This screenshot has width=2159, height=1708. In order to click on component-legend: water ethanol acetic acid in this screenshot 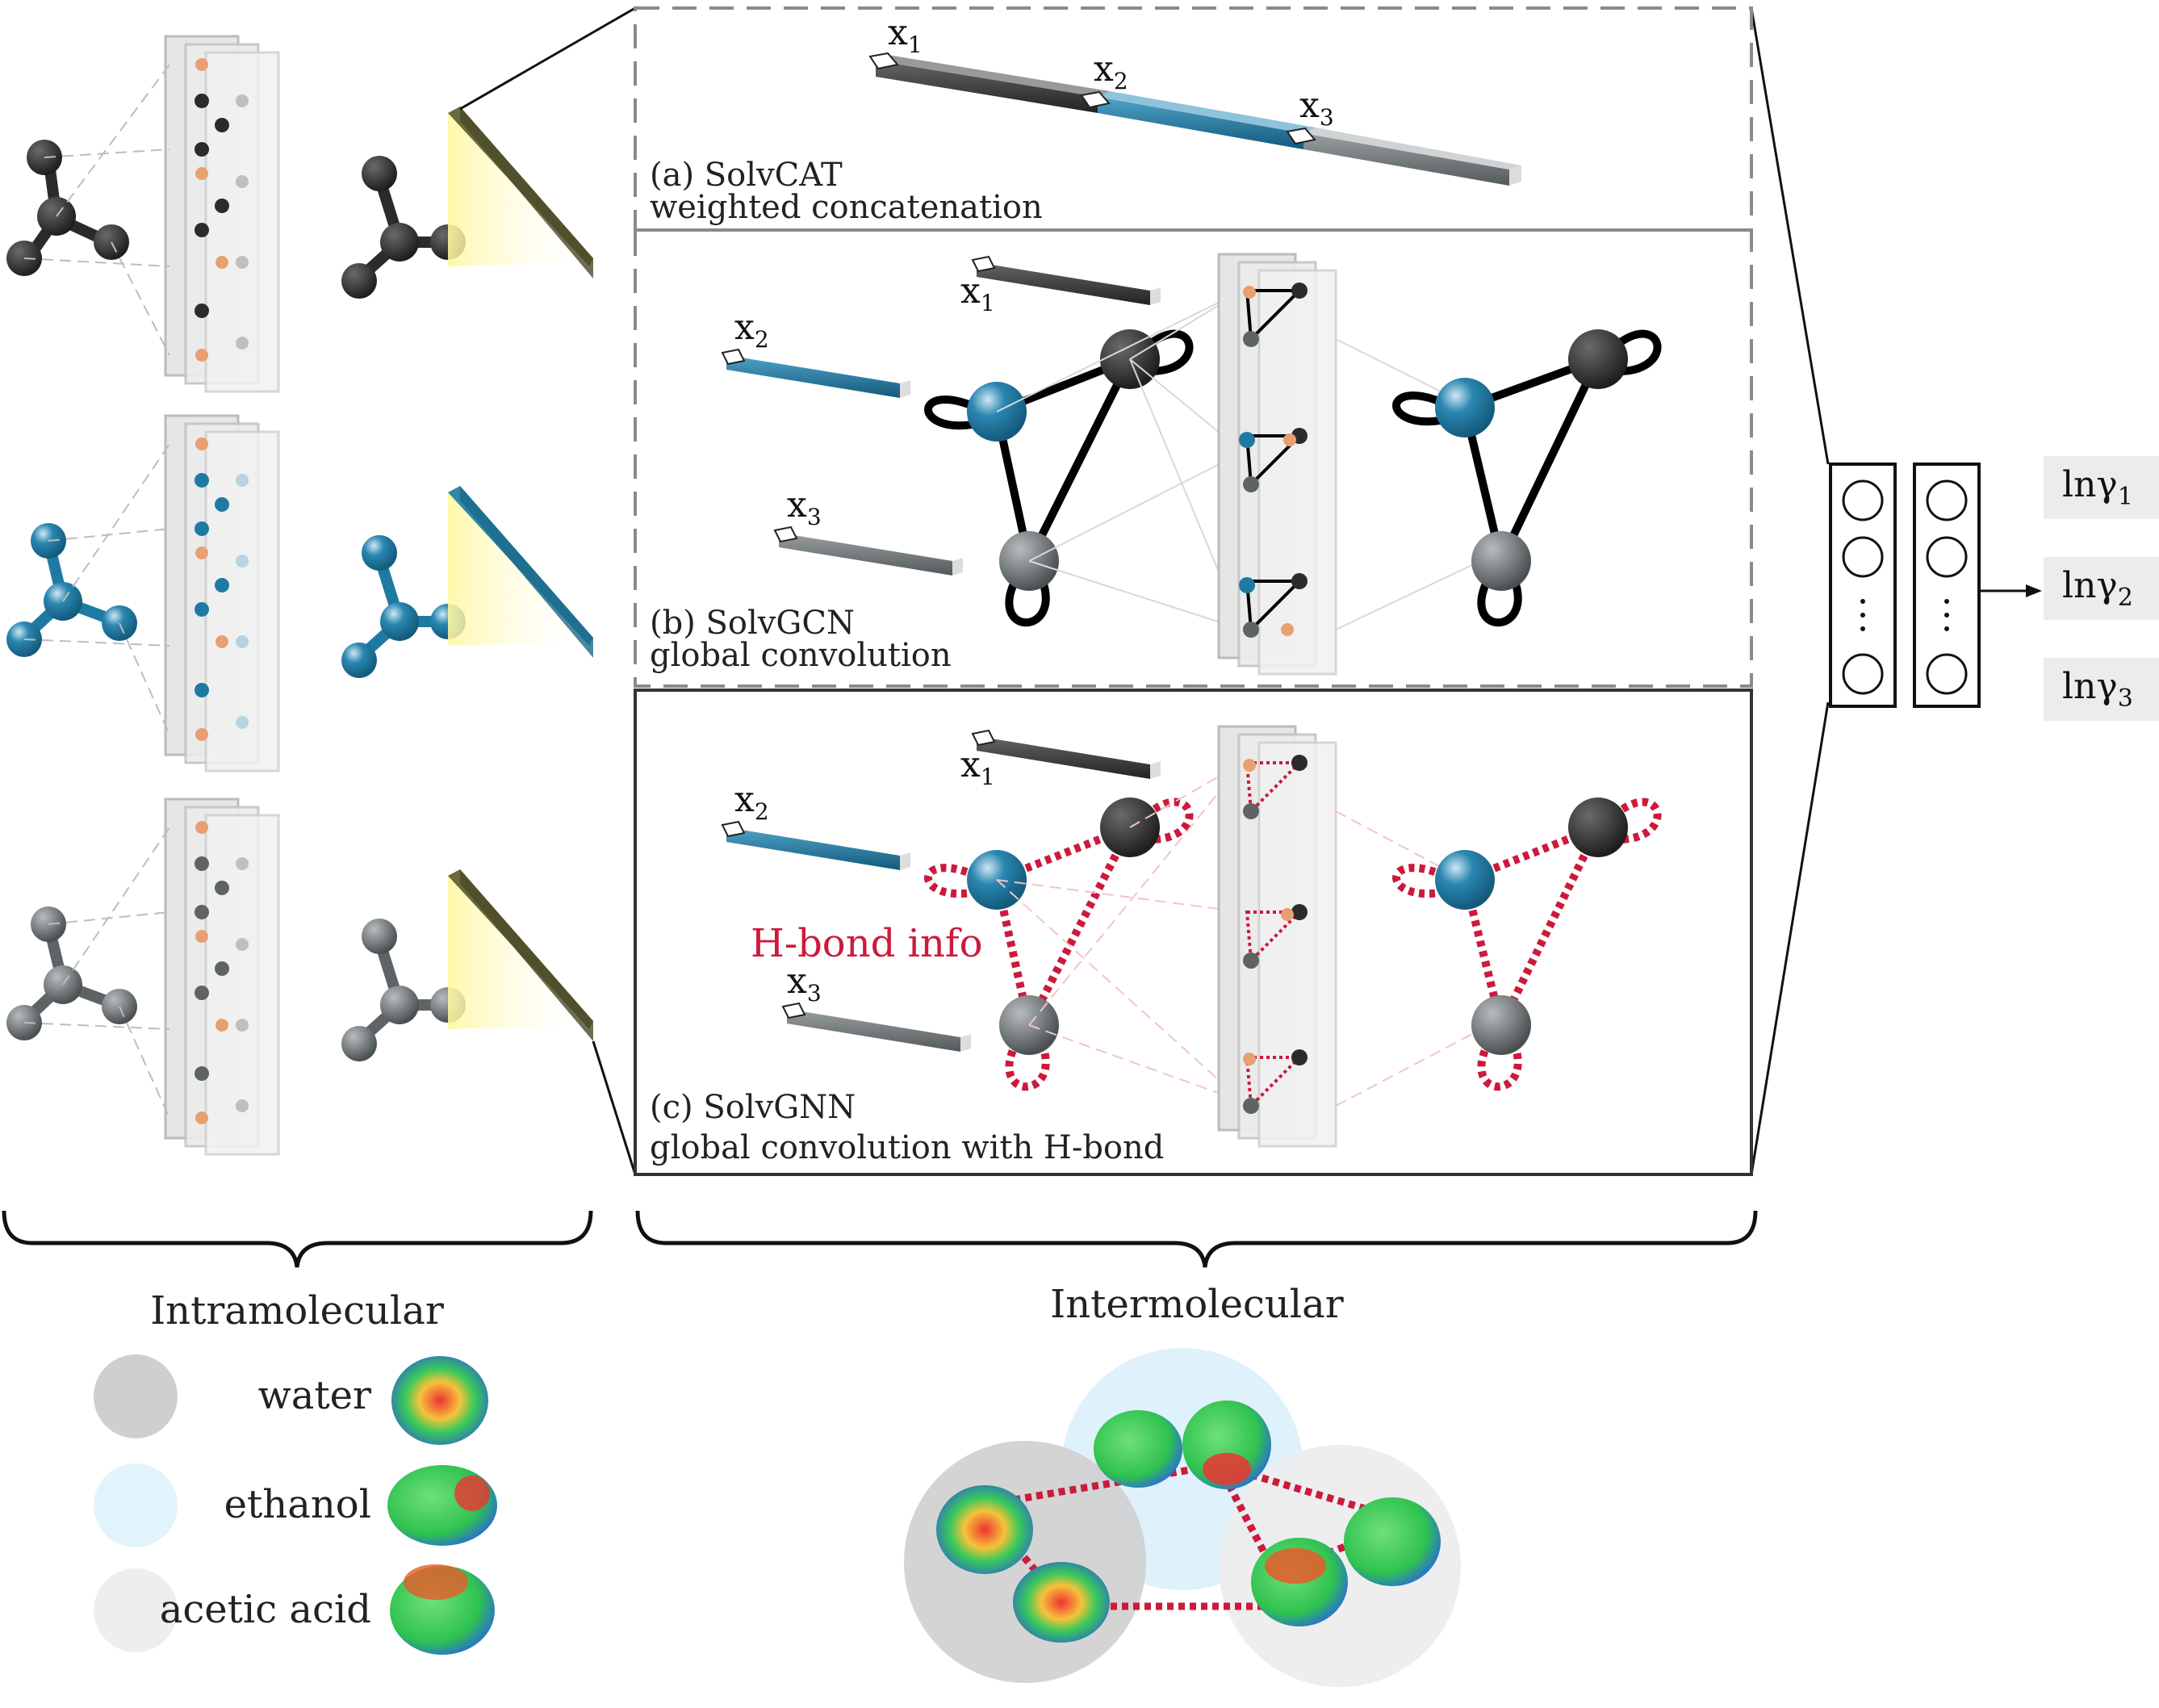, I will do `click(295, 1504)`.